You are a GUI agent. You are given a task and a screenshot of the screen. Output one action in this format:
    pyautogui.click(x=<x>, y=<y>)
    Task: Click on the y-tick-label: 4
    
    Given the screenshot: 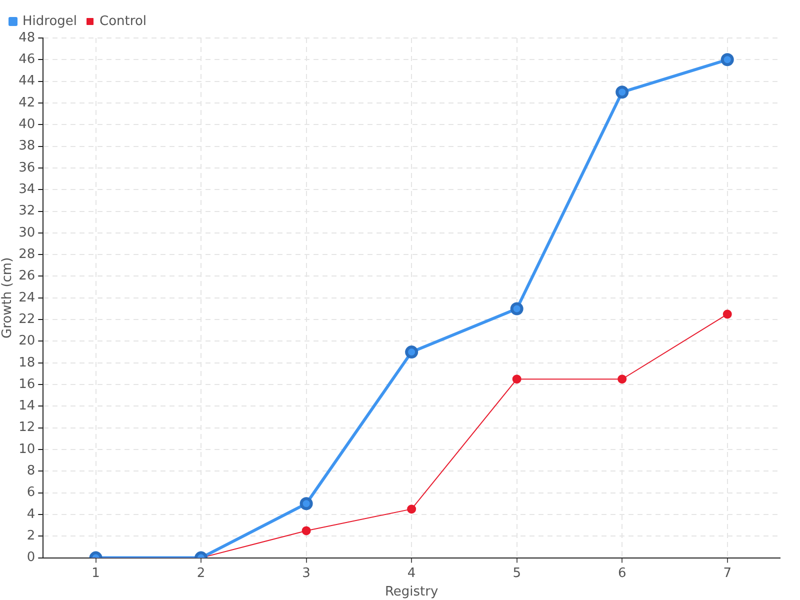 What is the action you would take?
    pyautogui.click(x=31, y=514)
    